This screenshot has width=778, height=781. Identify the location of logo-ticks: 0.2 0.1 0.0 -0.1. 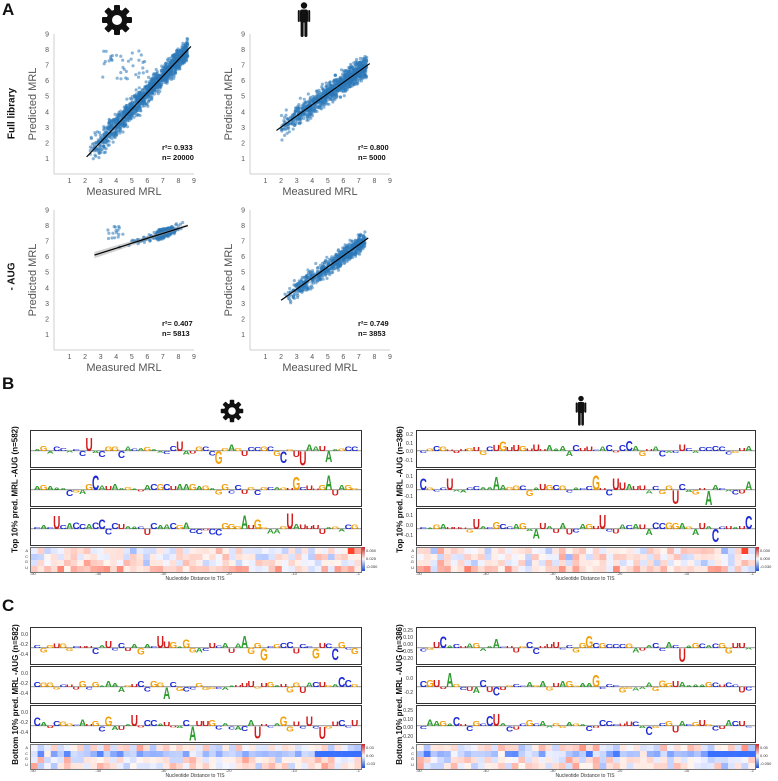
(404, 448).